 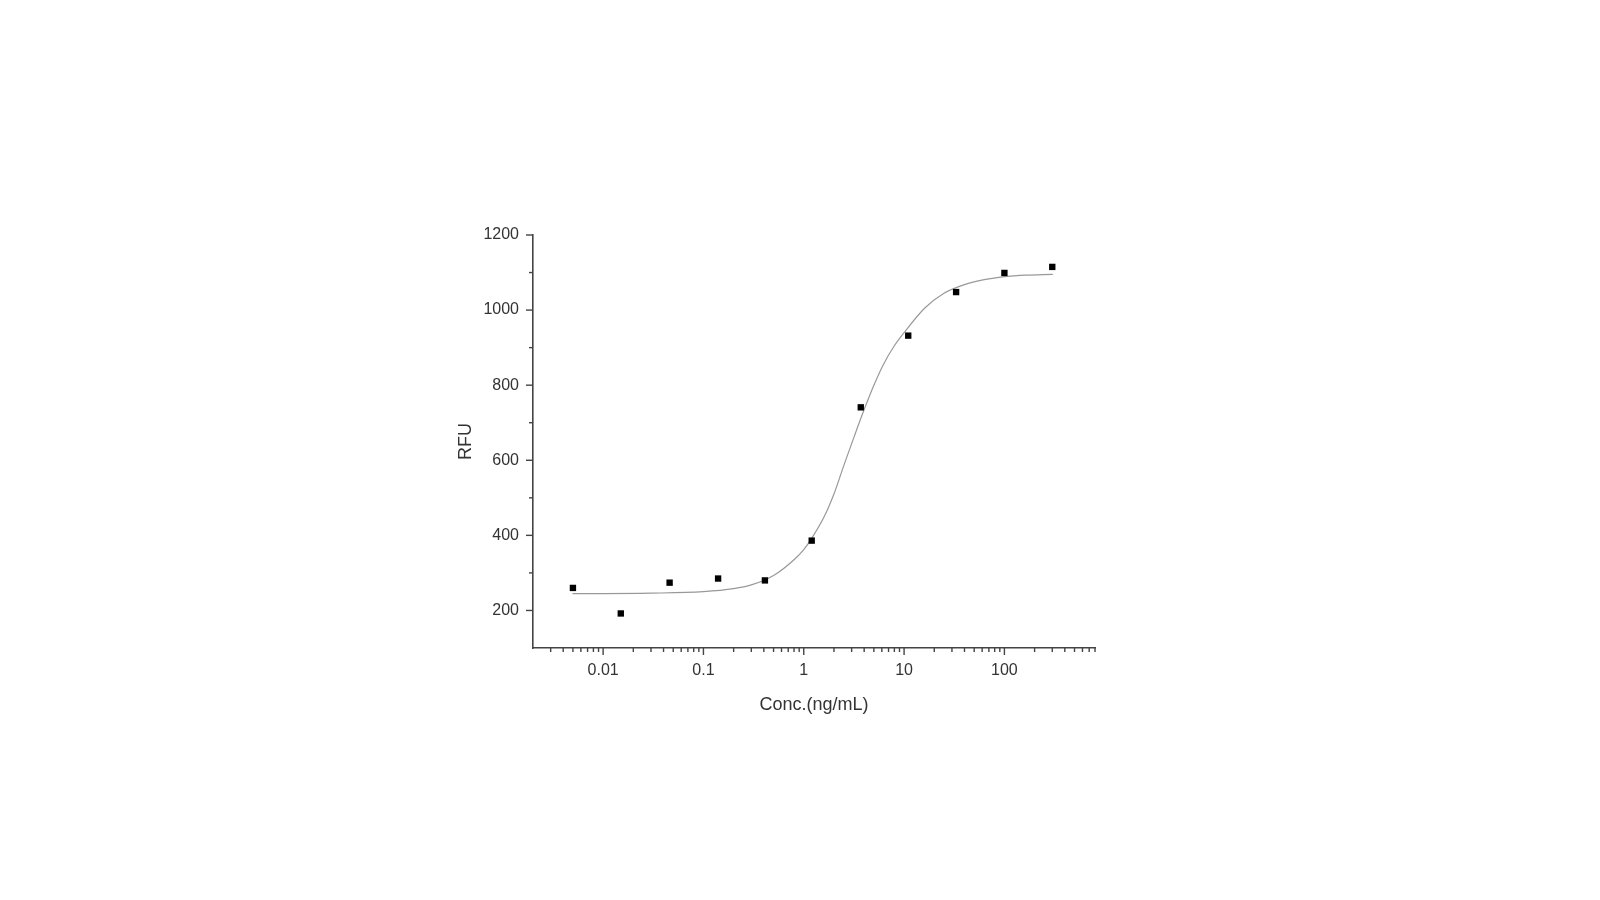 What do you see at coordinates (804, 670) in the screenshot?
I see `x-tick-label: 1` at bounding box center [804, 670].